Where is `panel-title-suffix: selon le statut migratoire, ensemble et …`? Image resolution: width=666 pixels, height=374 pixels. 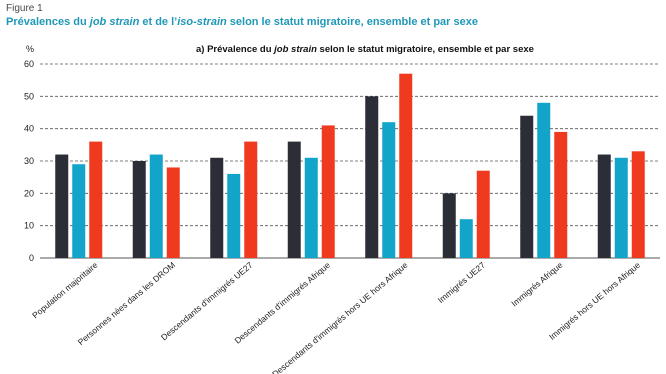
panel-title-suffix: selon le statut migratoire, ensemble et … is located at coordinates (425, 49).